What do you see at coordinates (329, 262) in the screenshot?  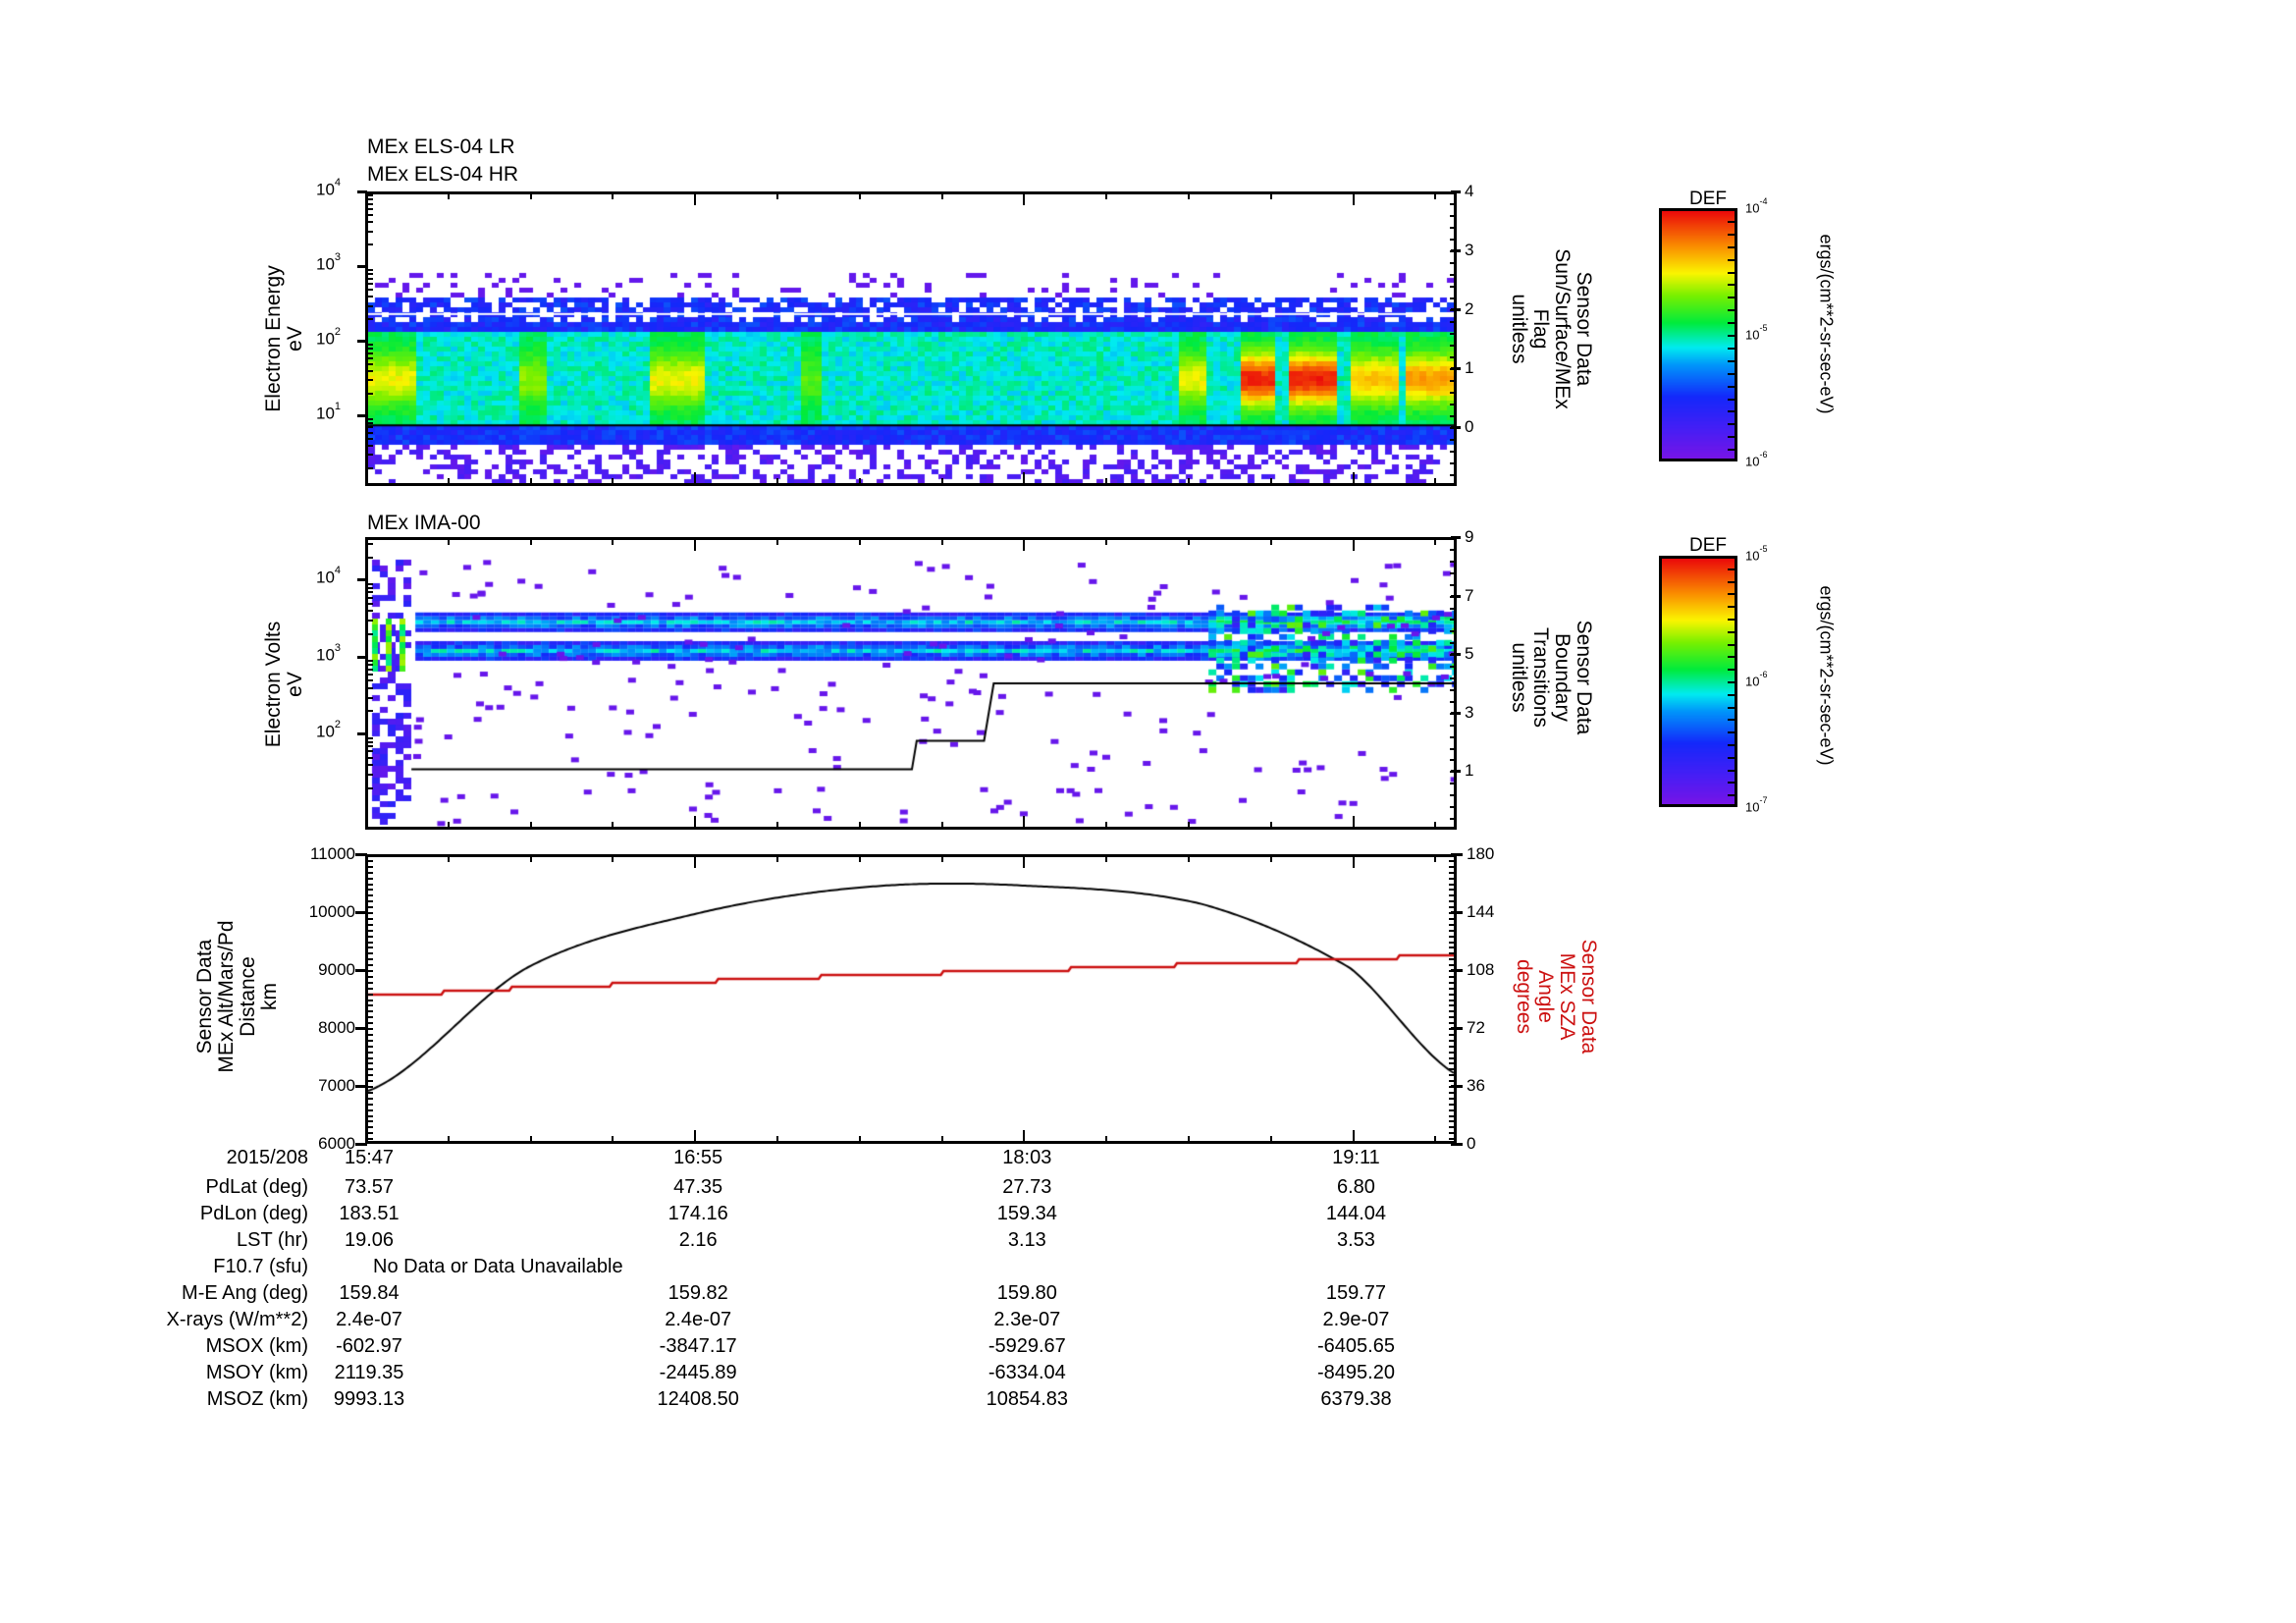 I see `energy-tick-label: 103` at bounding box center [329, 262].